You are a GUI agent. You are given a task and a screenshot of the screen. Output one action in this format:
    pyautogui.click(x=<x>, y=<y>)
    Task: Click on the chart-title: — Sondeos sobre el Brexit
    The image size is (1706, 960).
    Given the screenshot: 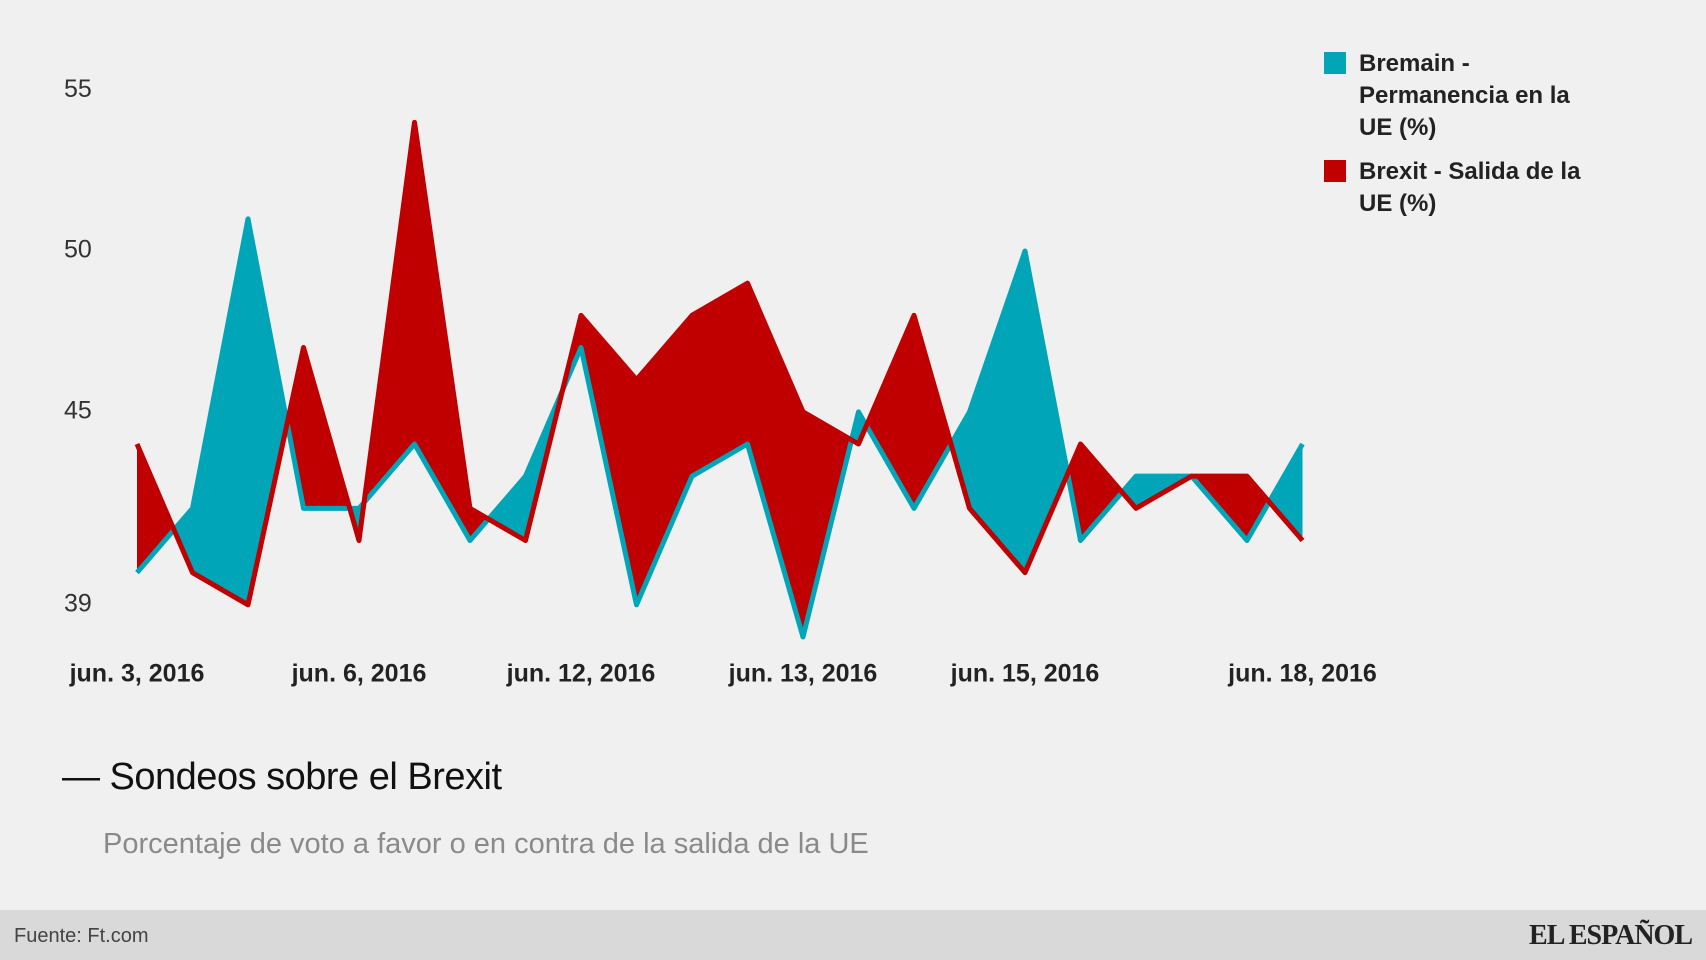 What is the action you would take?
    pyautogui.click(x=282, y=777)
    